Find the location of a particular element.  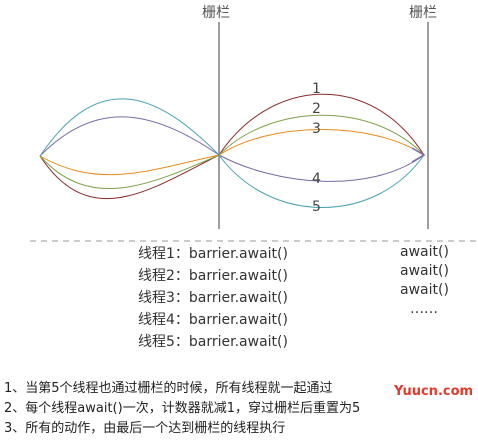

thread-curve-1-right is located at coordinates (321, 124).